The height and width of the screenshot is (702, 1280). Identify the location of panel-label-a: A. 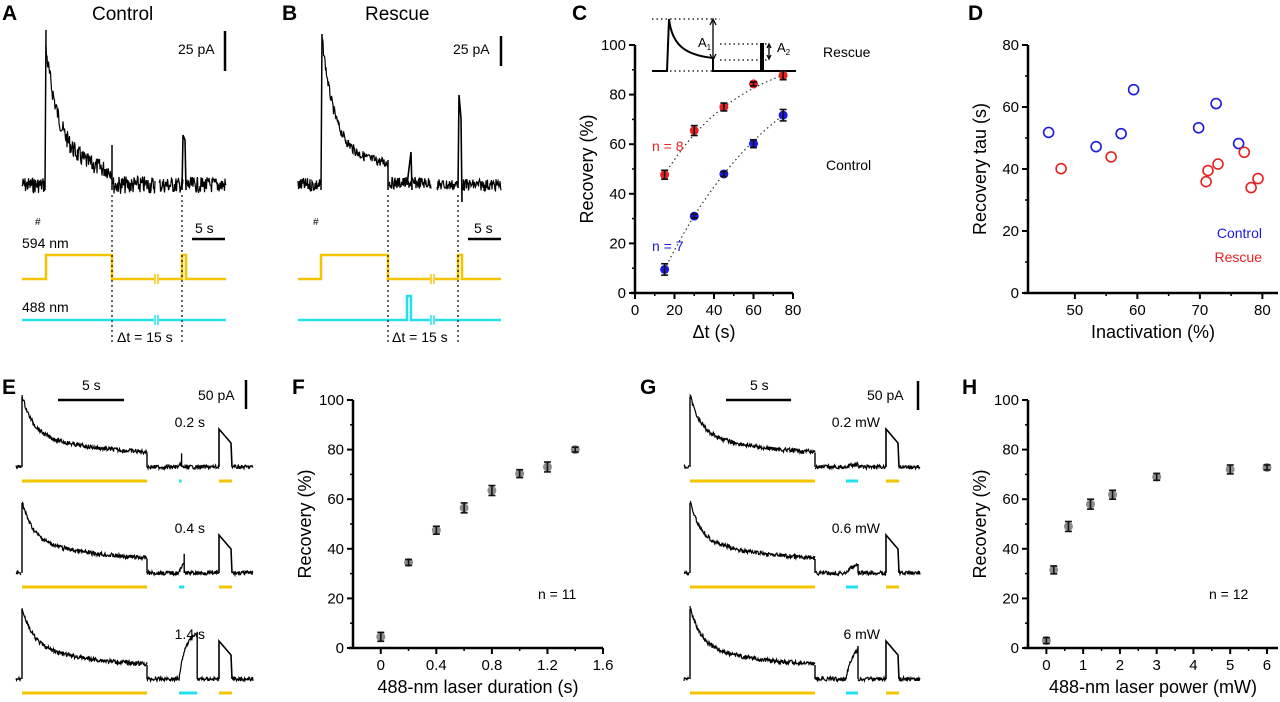
(9, 13).